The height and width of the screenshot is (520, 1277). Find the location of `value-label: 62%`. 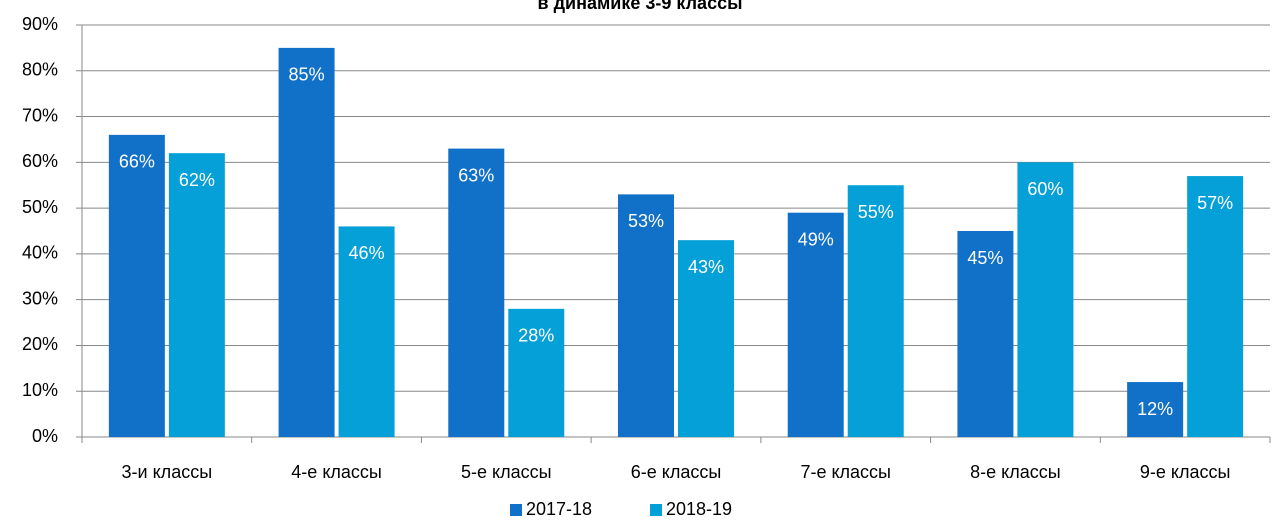

value-label: 62% is located at coordinates (197, 180).